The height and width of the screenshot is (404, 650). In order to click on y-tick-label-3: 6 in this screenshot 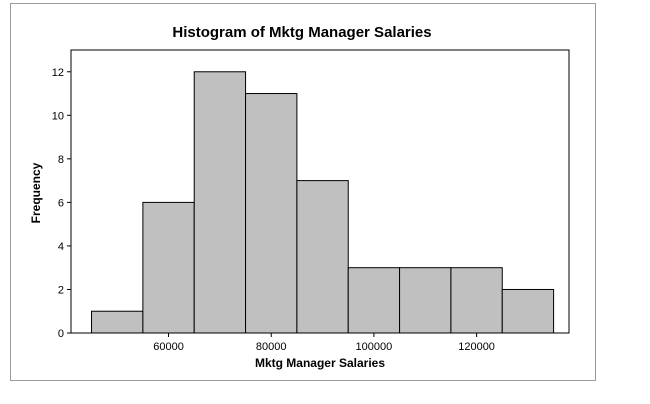, I will do `click(61, 203)`.